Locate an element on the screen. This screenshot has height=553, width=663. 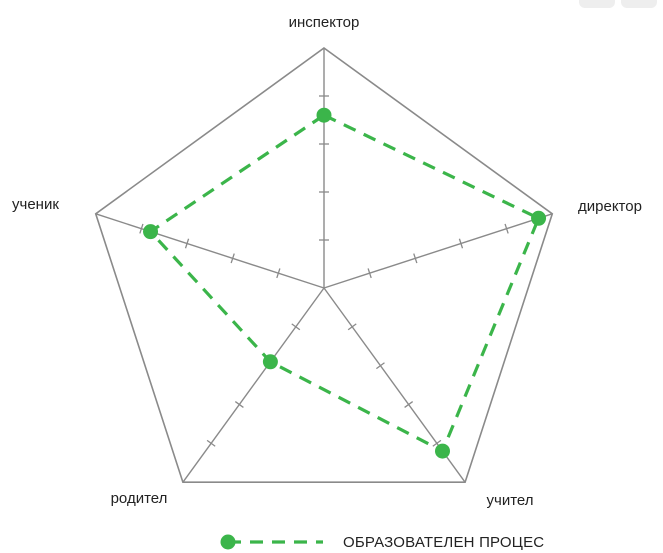
axis-label: учител is located at coordinates (510, 500).